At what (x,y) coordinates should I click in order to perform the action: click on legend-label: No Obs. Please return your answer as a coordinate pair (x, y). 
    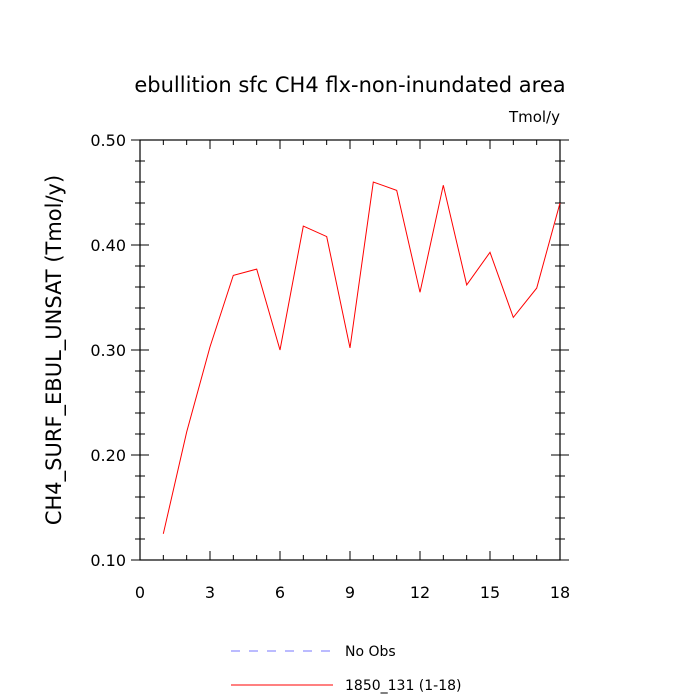
    Looking at the image, I should click on (370, 652).